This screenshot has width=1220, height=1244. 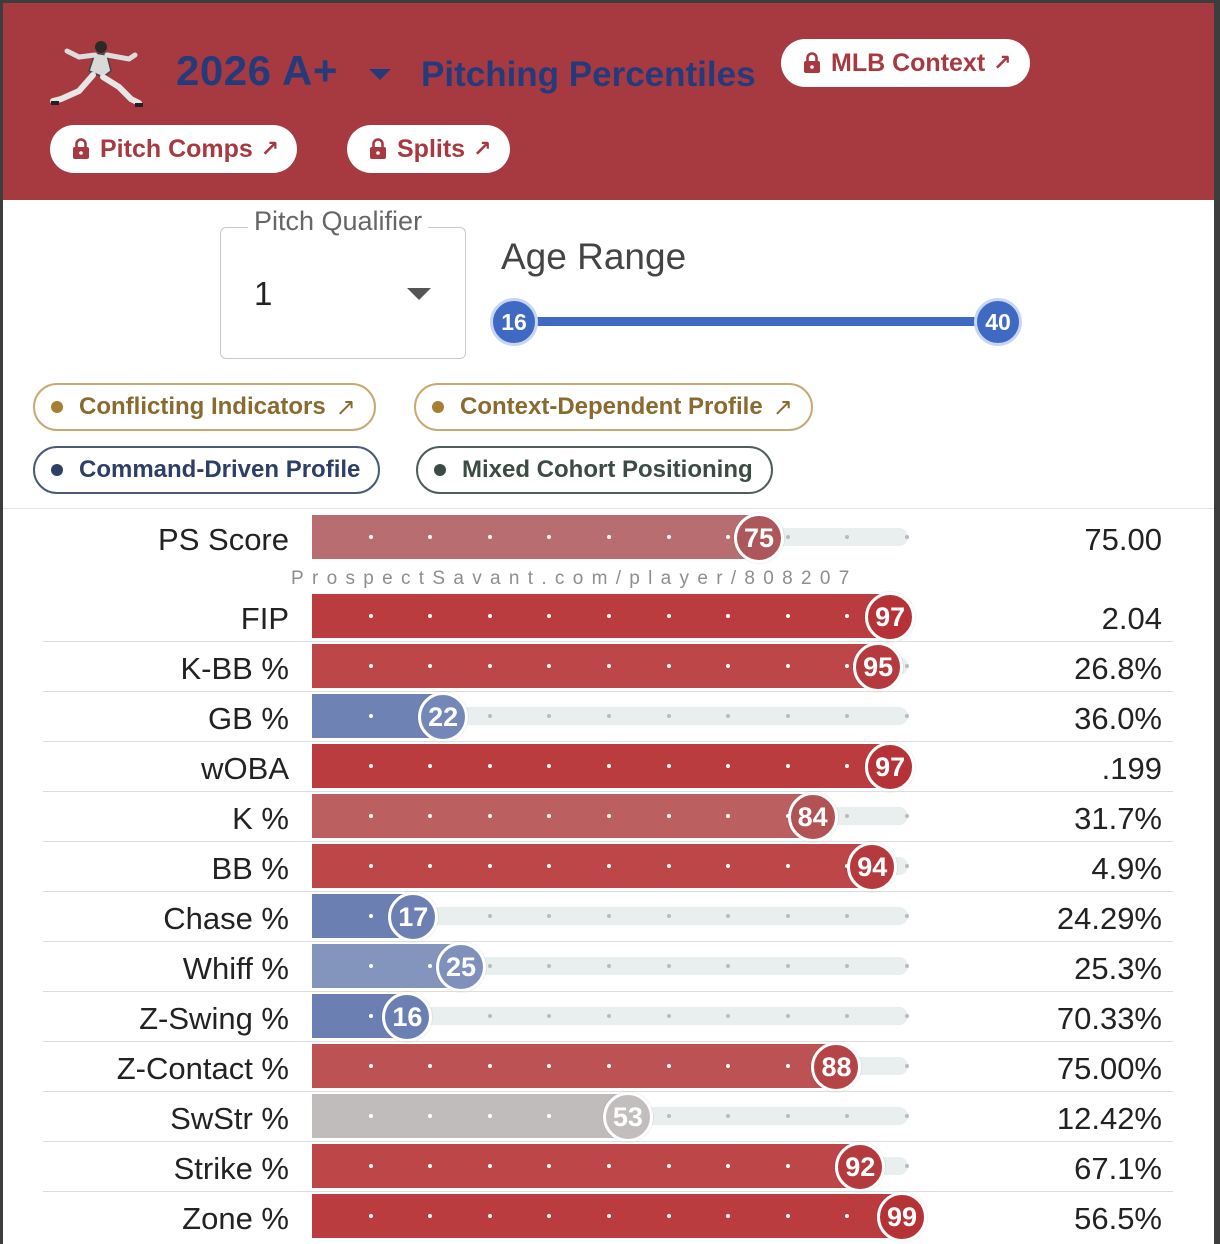 What do you see at coordinates (902, 1217) in the screenshot?
I see `percentile-bubble: 99` at bounding box center [902, 1217].